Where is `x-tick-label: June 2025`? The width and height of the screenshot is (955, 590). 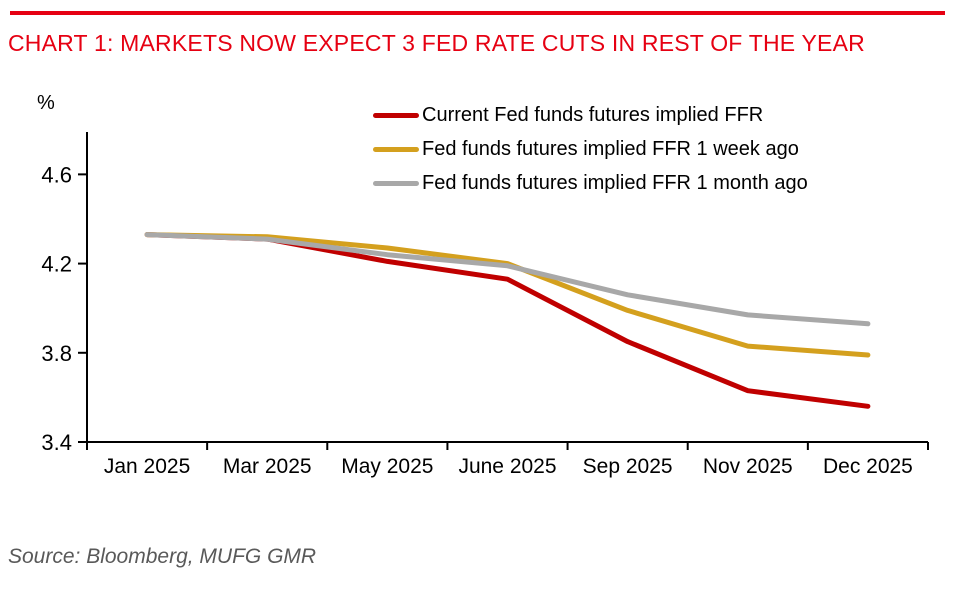 x-tick-label: June 2025 is located at coordinates (507, 466).